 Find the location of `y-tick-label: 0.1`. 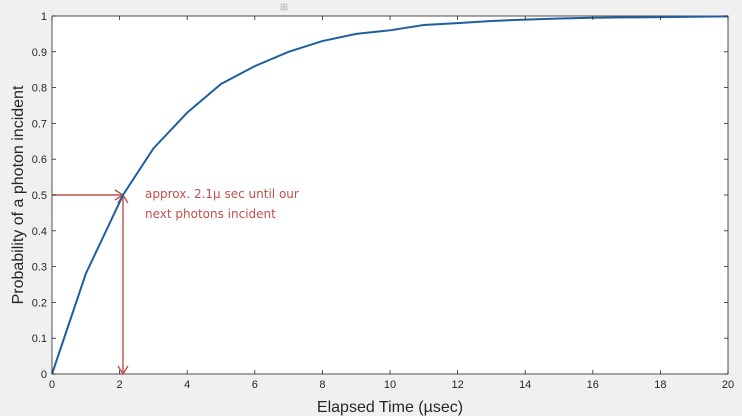

y-tick-label: 0.1 is located at coordinates (39, 339).